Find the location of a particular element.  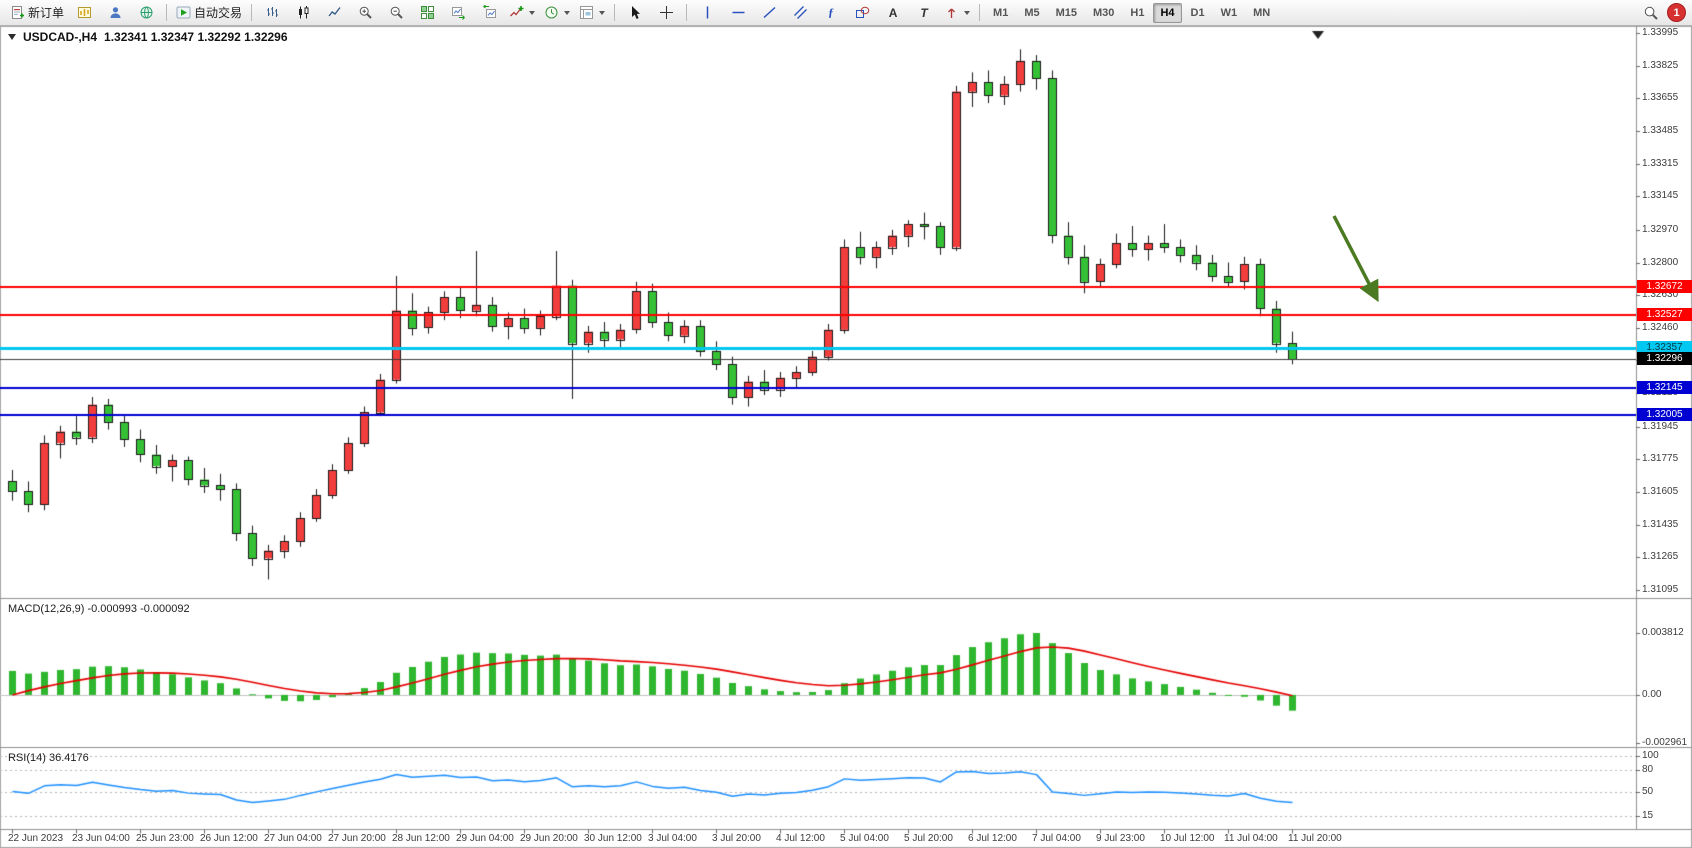

zoom-out-icon is located at coordinates (396, 12).